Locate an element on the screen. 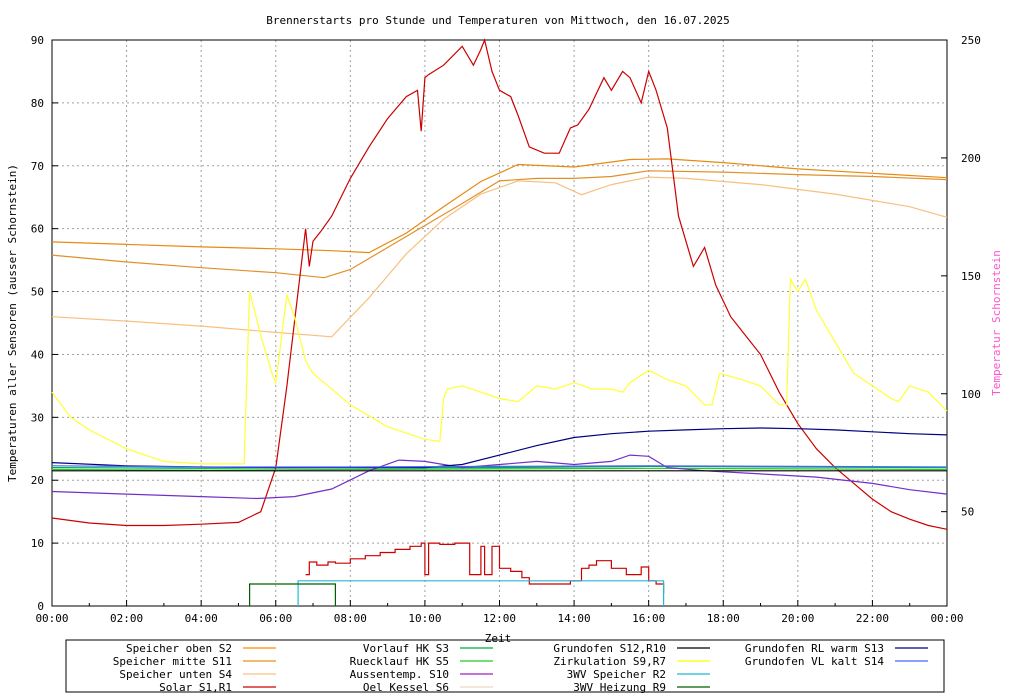  y-tick-label: 50 is located at coordinates (37, 292).